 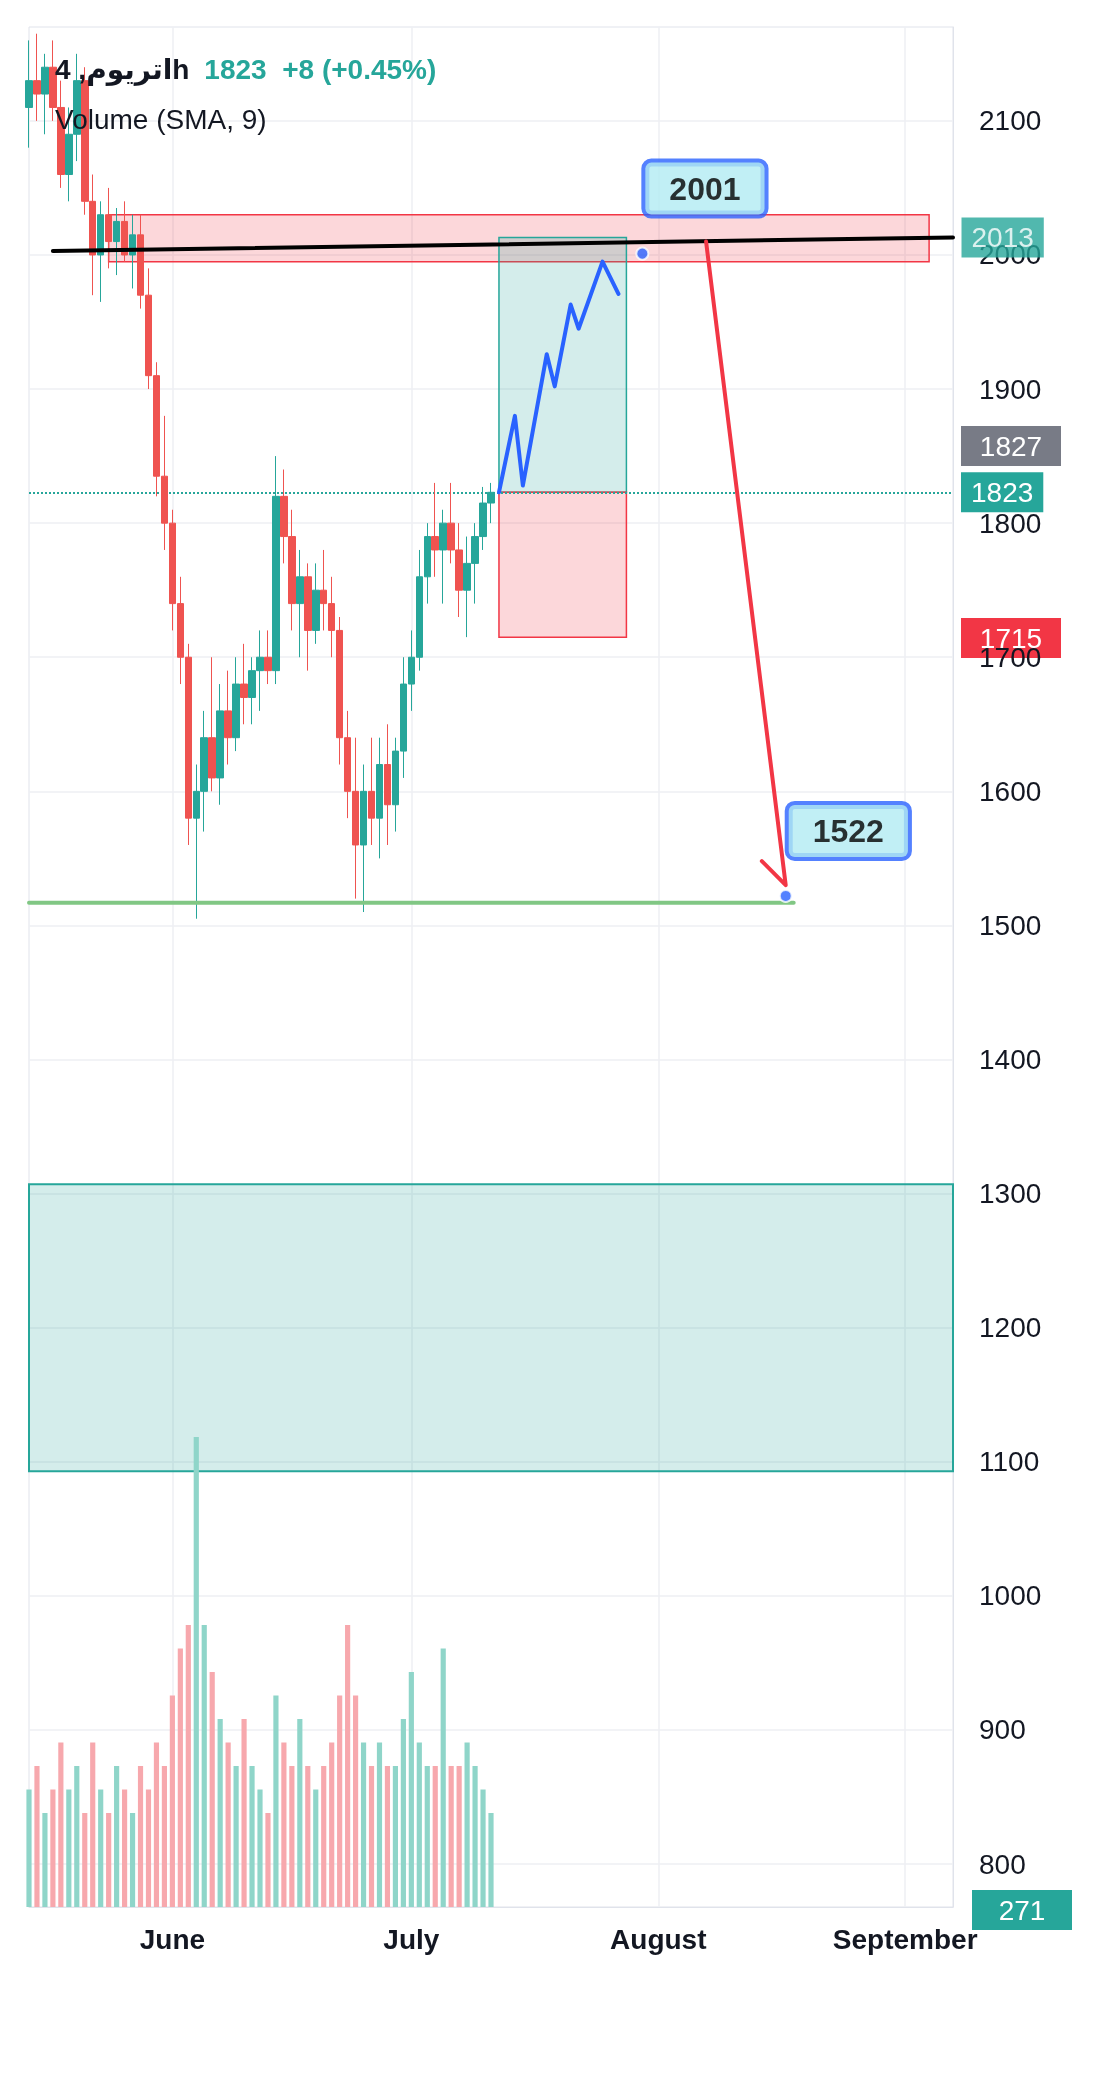 What do you see at coordinates (411, 1939) in the screenshot?
I see `x-tick-label: July` at bounding box center [411, 1939].